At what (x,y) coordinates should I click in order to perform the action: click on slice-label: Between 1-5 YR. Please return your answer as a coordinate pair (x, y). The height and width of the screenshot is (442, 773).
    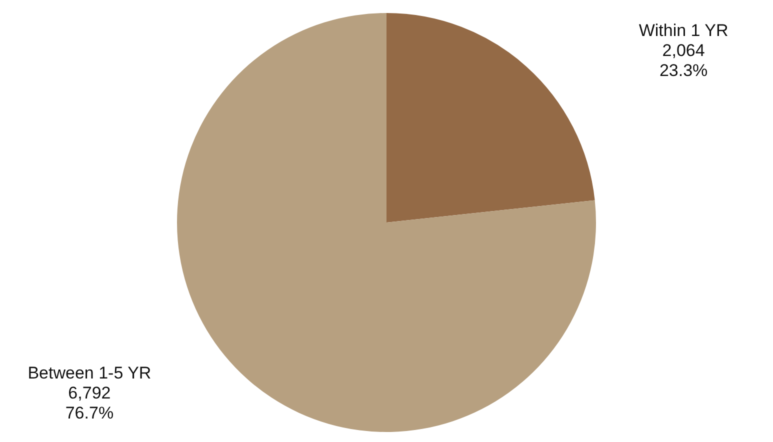
    Looking at the image, I should click on (90, 373).